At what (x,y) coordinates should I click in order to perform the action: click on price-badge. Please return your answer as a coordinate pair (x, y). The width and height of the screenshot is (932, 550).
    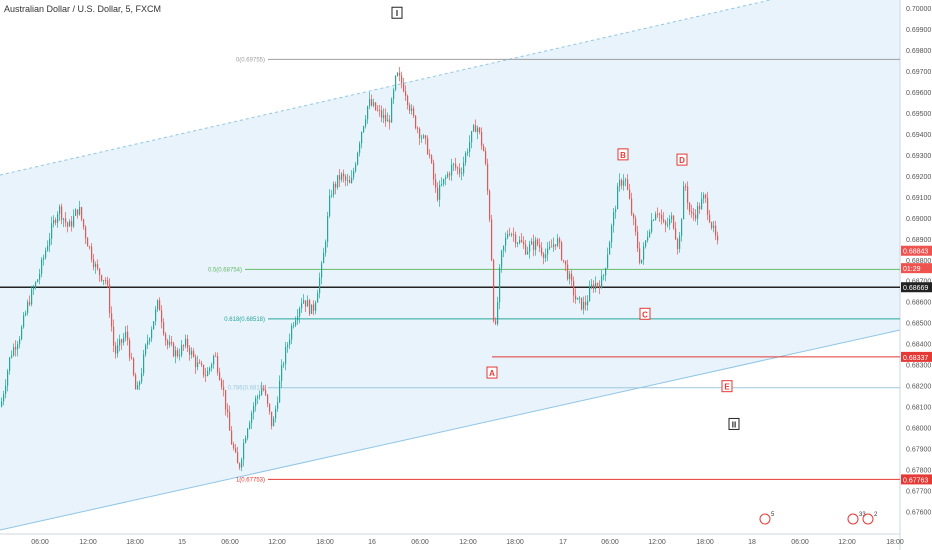
    Looking at the image, I should click on (916, 356).